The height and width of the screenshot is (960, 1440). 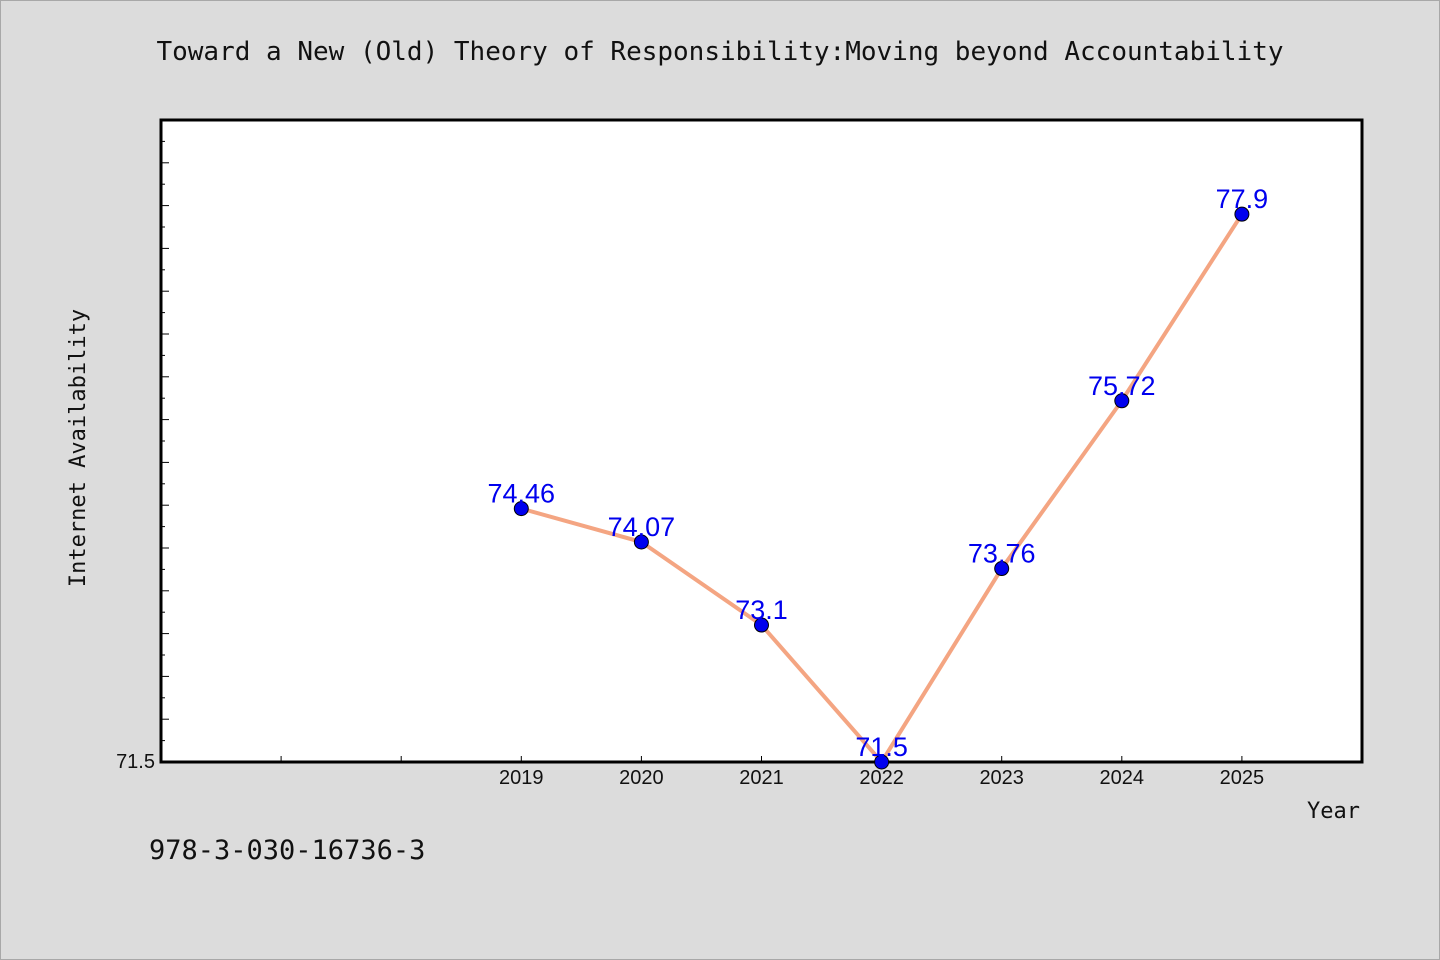 What do you see at coordinates (761, 778) in the screenshot?
I see `x-tick-label: 2021` at bounding box center [761, 778].